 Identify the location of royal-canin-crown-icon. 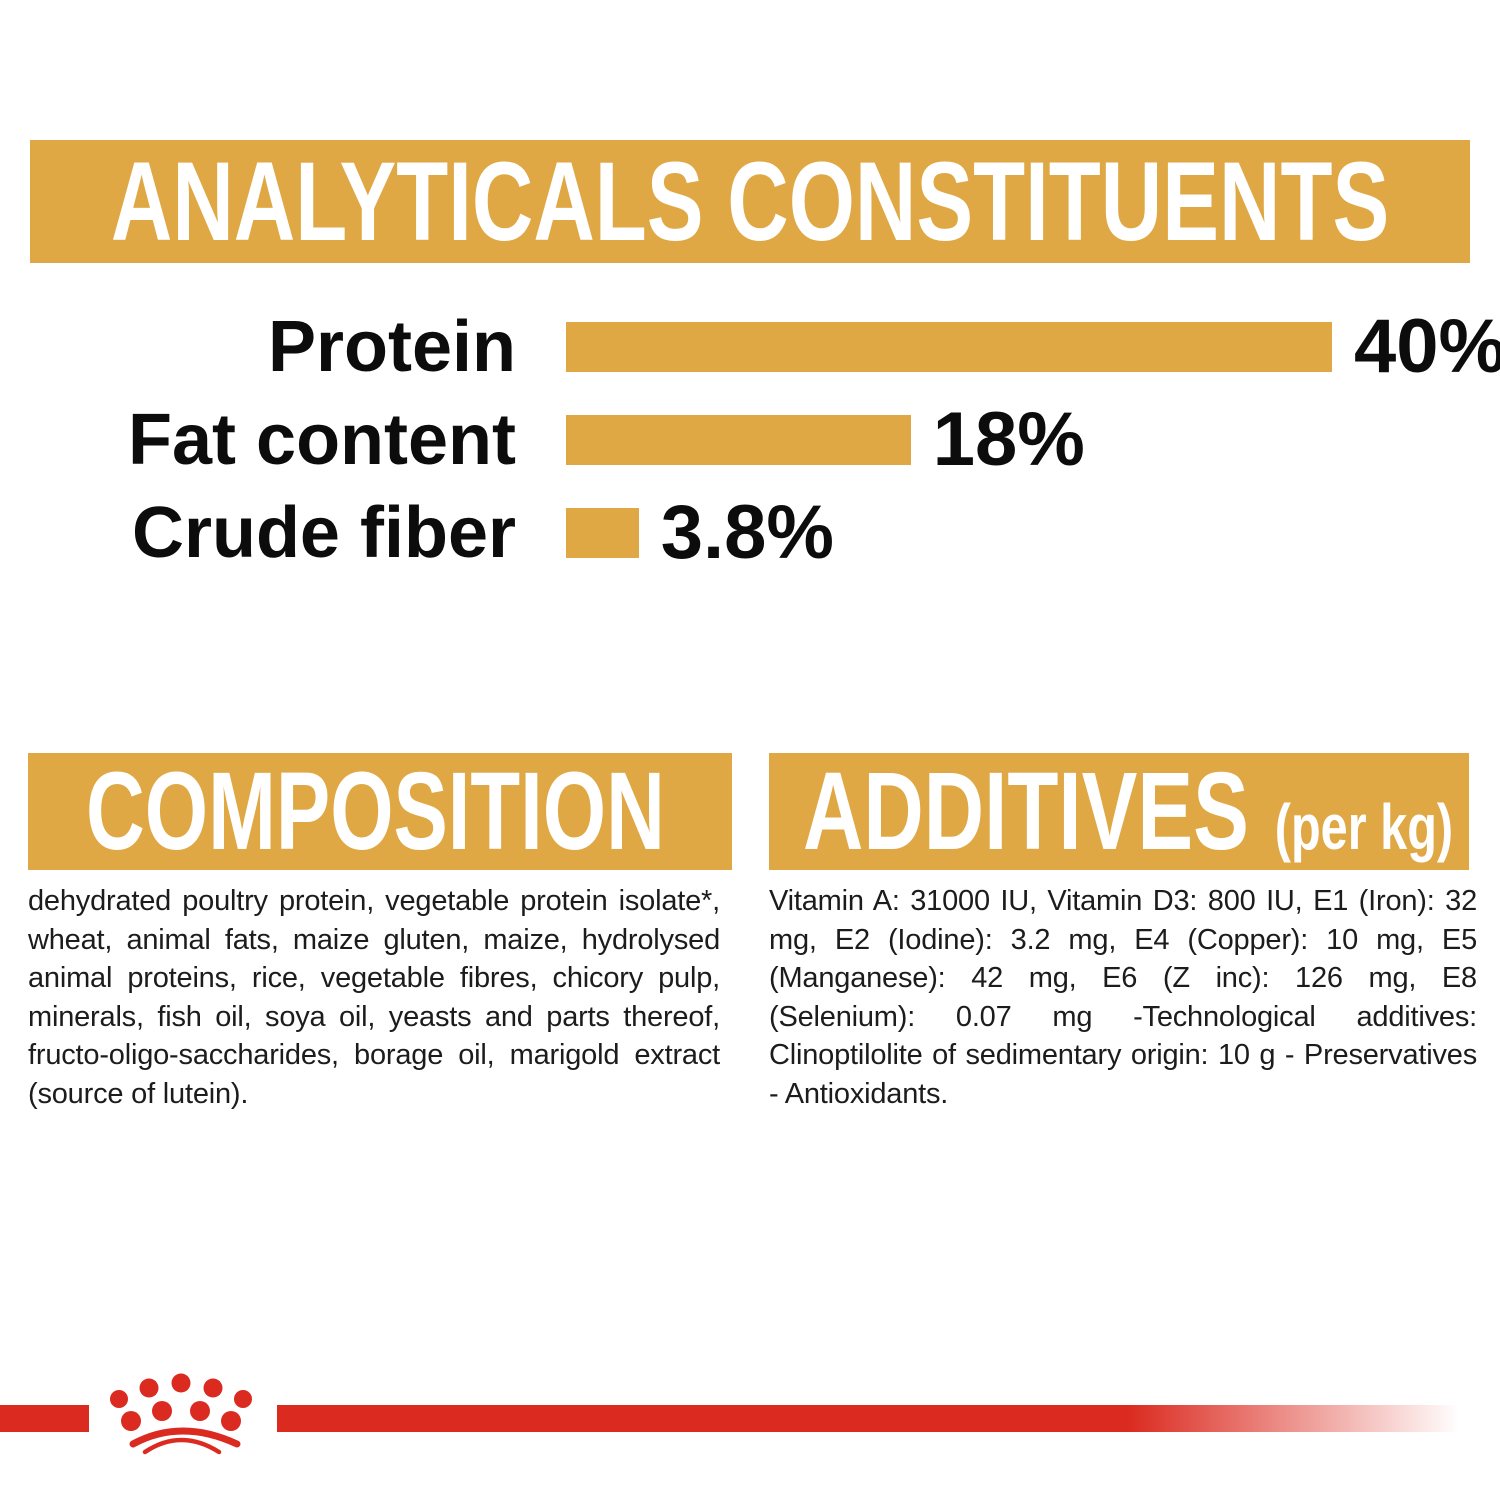
(181, 1414).